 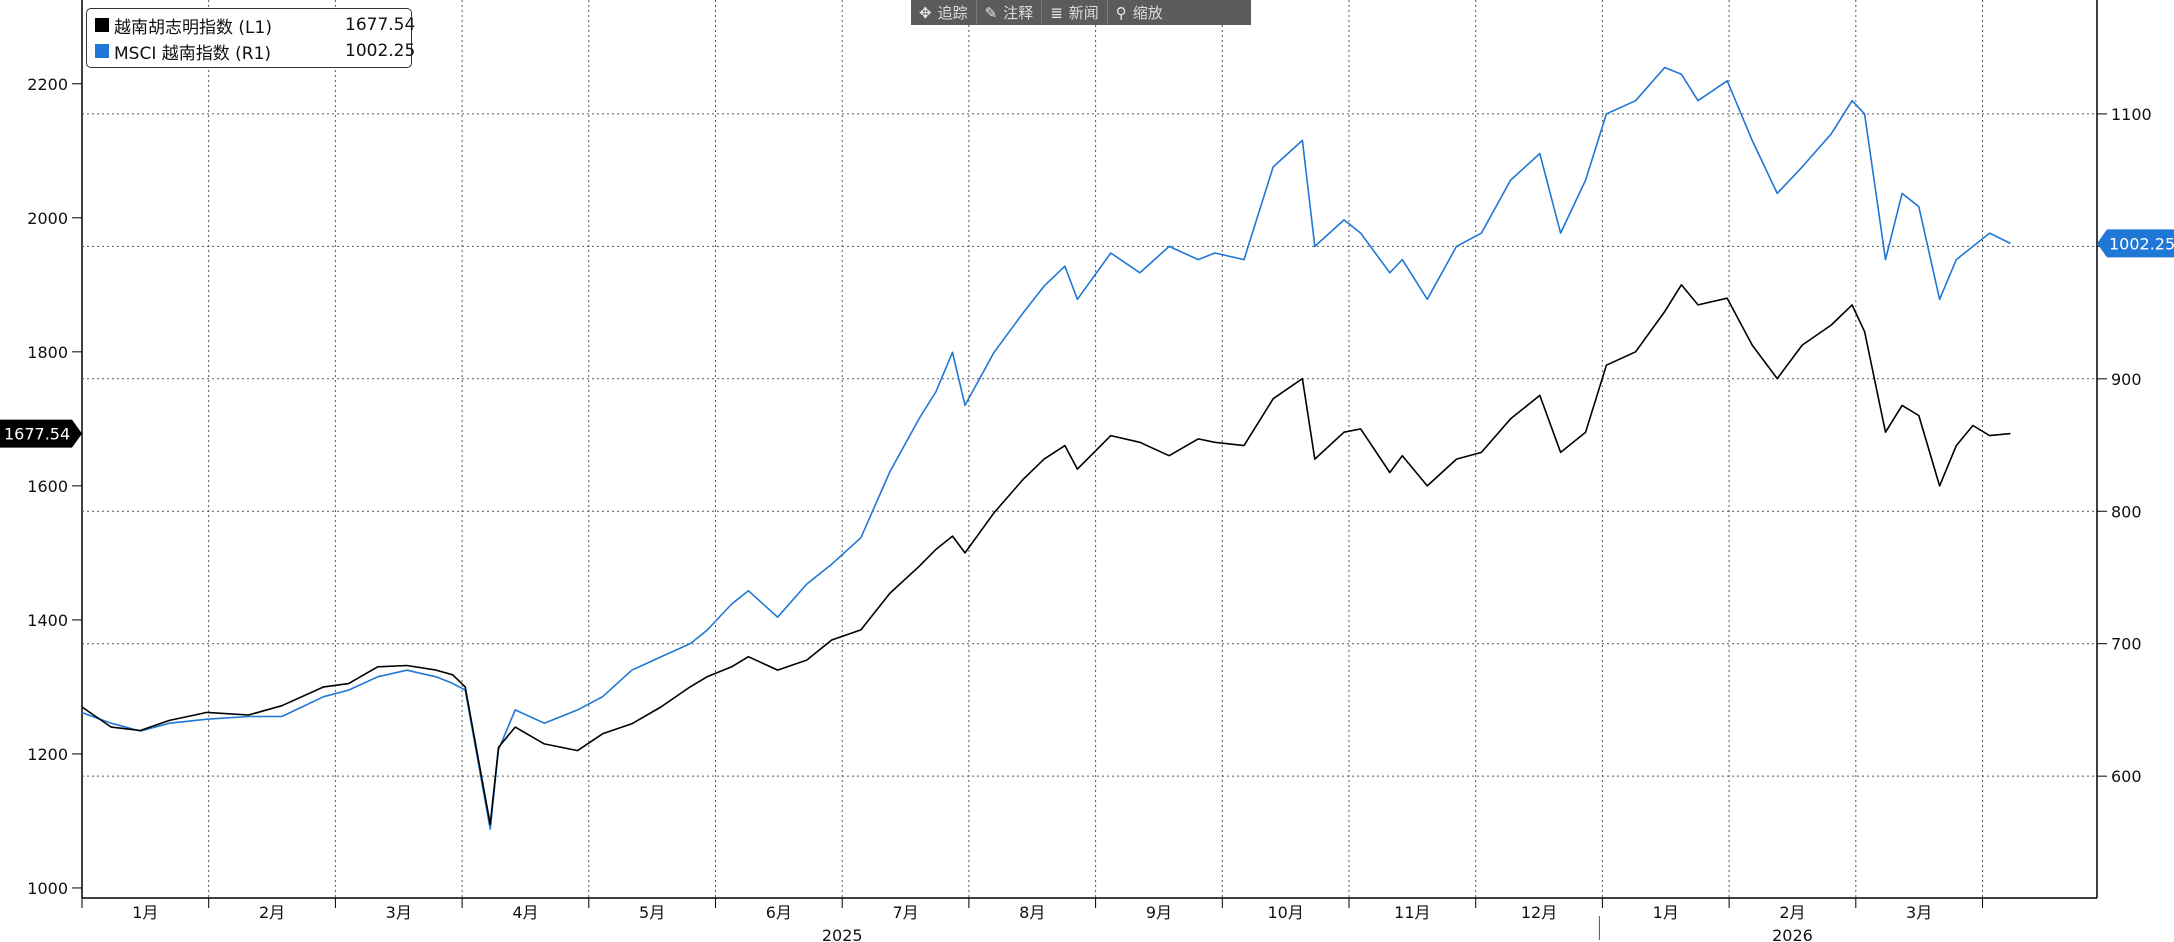 What do you see at coordinates (47, 888) in the screenshot?
I see `y-left-tick-label: 1000` at bounding box center [47, 888].